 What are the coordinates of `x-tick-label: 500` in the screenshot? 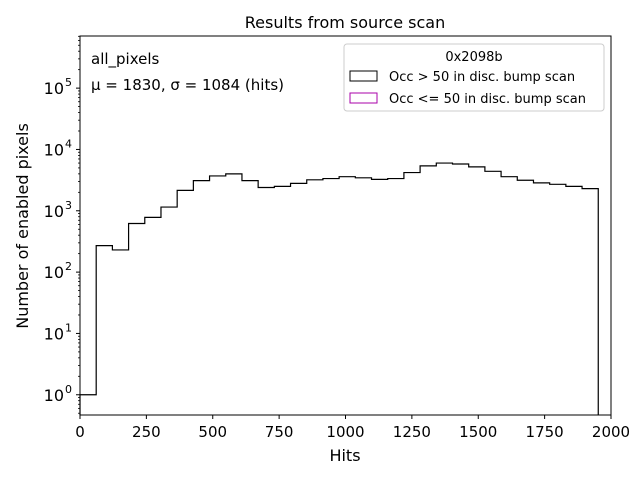 It's located at (212, 432).